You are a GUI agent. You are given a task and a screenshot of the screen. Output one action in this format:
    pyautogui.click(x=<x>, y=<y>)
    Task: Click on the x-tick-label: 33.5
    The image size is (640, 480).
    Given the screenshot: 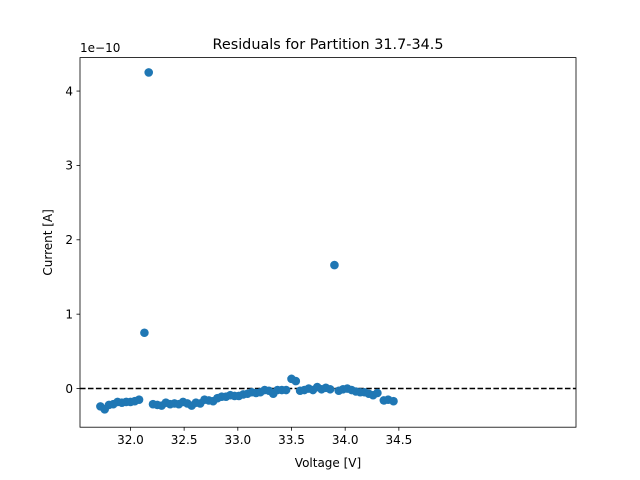 What is the action you would take?
    pyautogui.click(x=291, y=440)
    